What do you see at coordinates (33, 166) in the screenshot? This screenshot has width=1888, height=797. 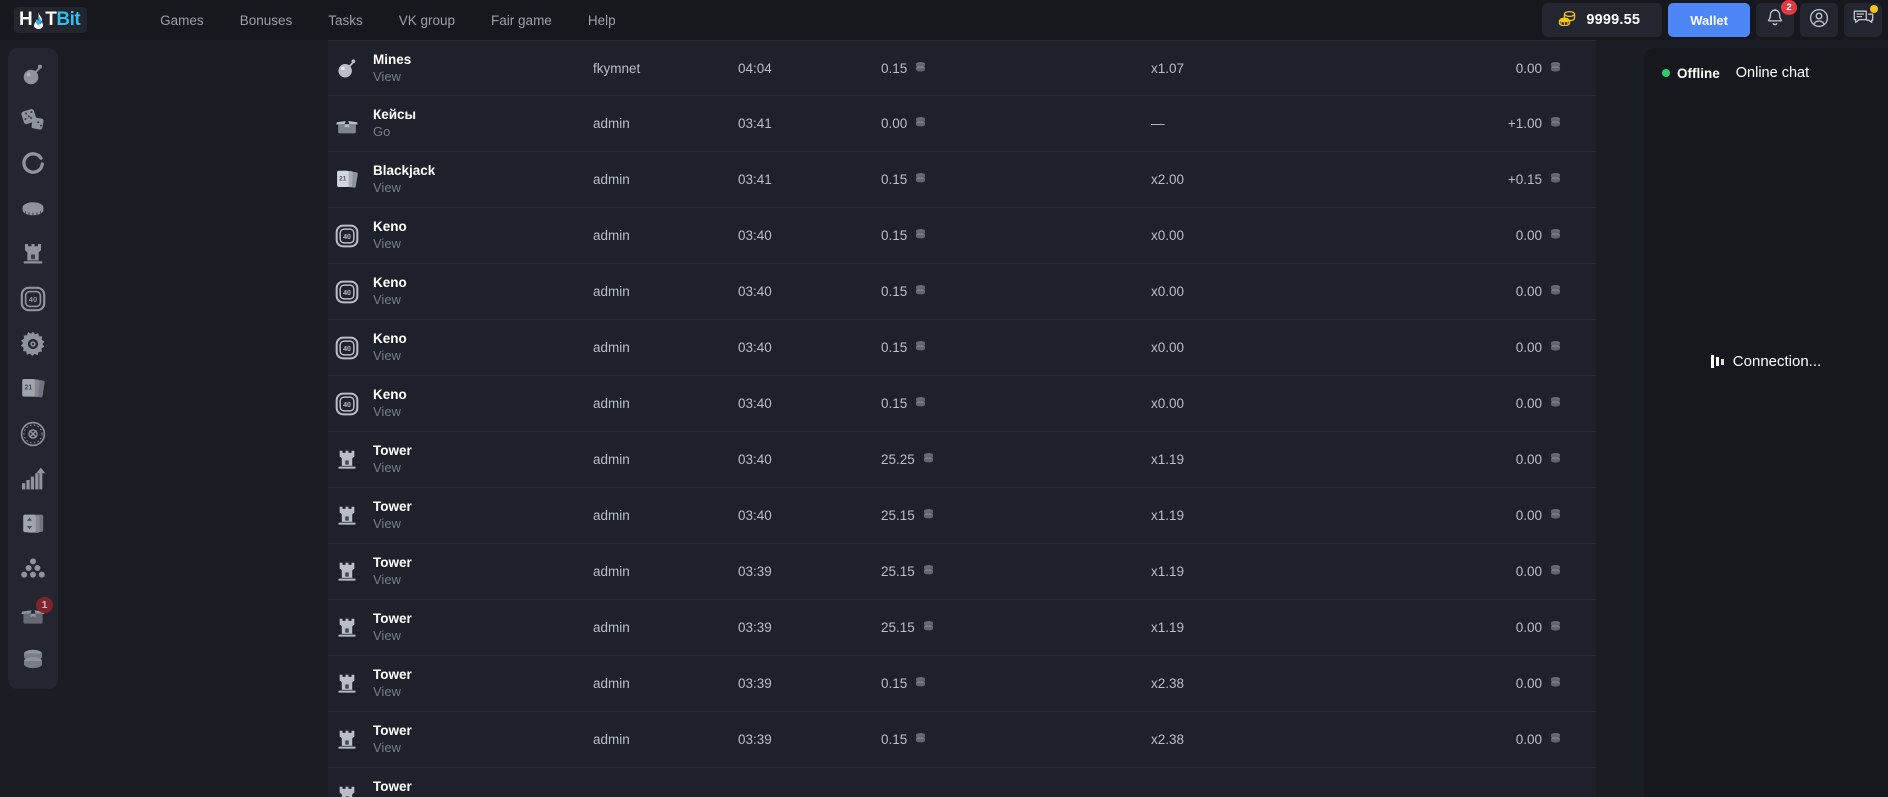 I see `sidebar-item-wheel` at bounding box center [33, 166].